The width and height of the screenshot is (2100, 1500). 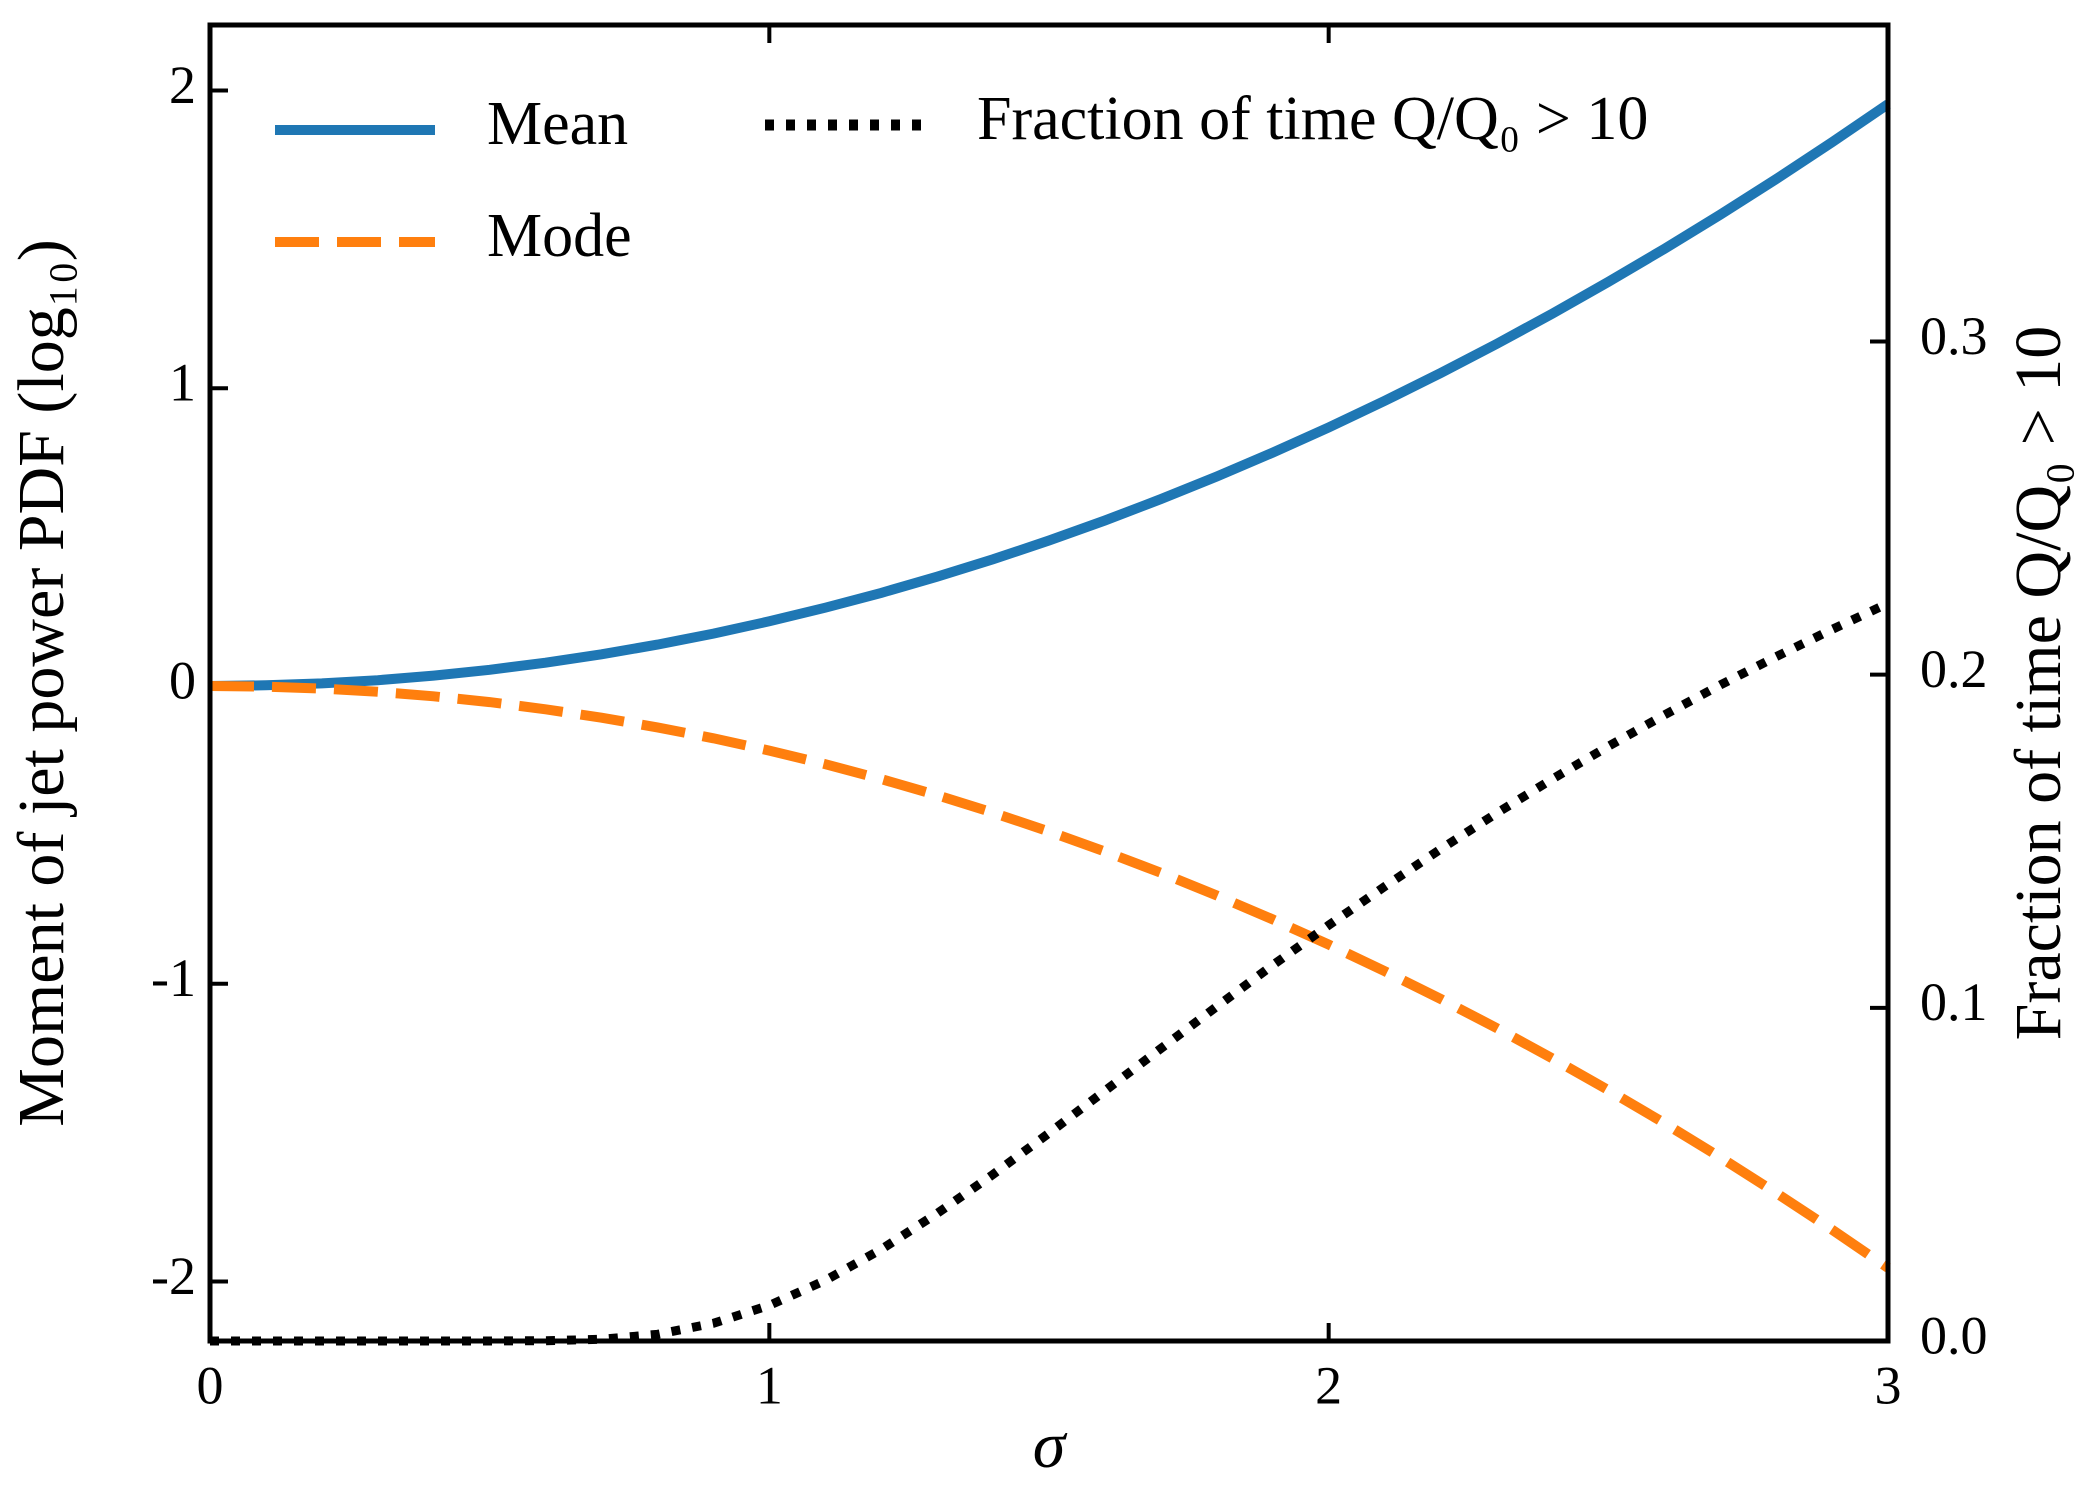 I want to click on x-tick-label: 2, so click(x=1328, y=1385).